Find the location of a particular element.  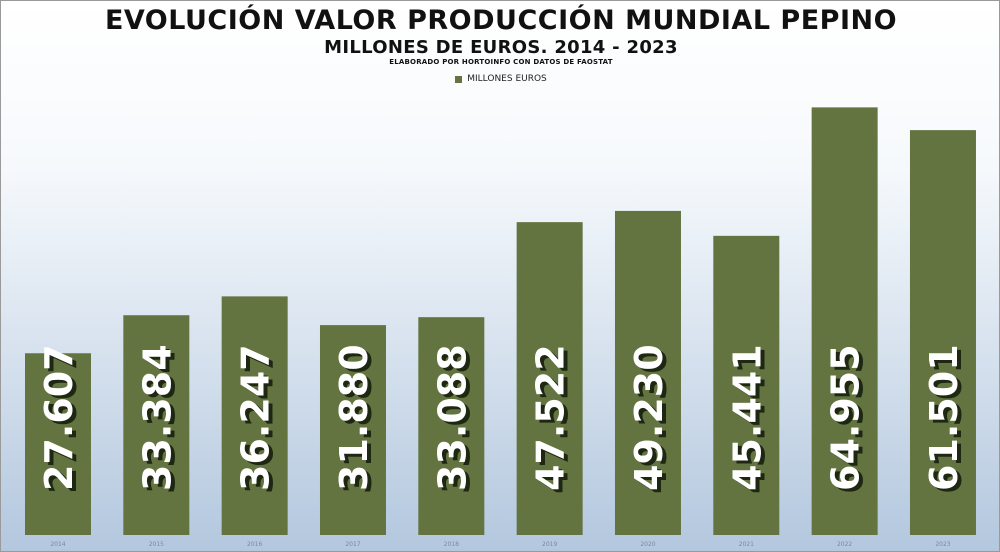

legend-swatch is located at coordinates (459, 79).